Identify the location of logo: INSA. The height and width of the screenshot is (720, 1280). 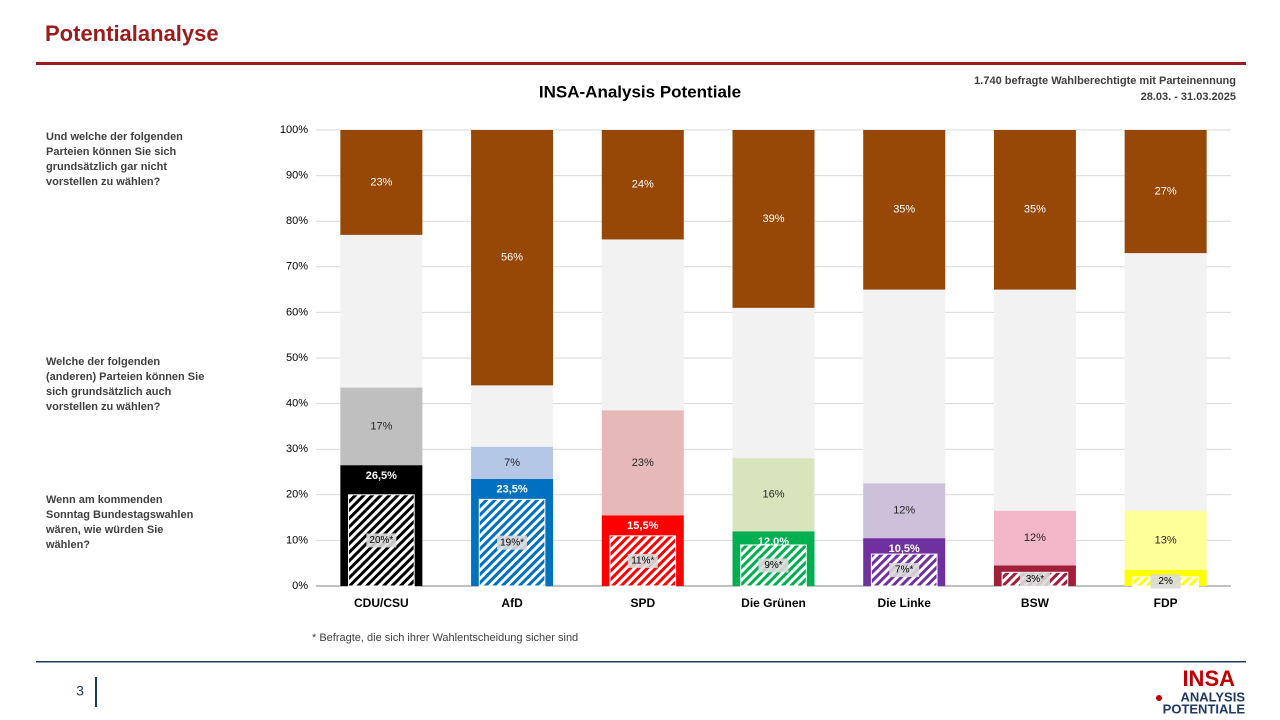
(1208, 678).